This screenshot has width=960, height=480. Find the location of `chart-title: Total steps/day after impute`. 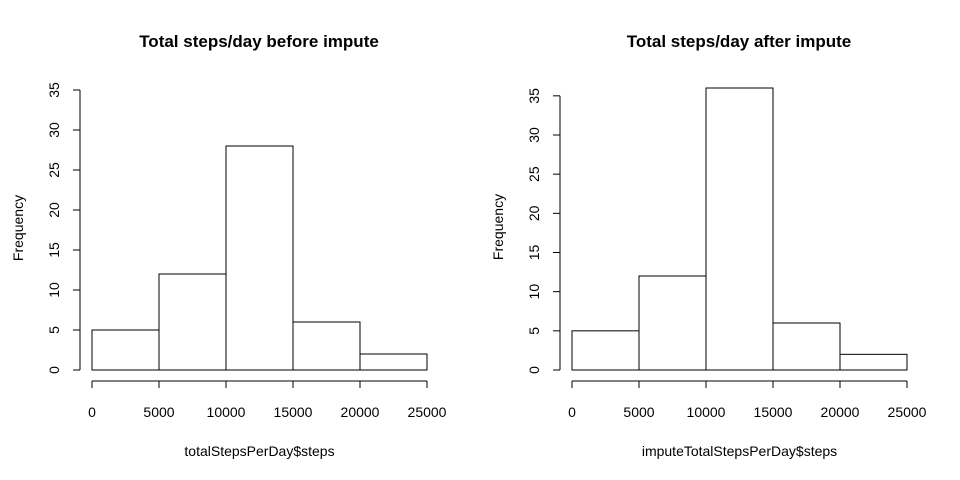

chart-title: Total steps/day after impute is located at coordinates (739, 41).